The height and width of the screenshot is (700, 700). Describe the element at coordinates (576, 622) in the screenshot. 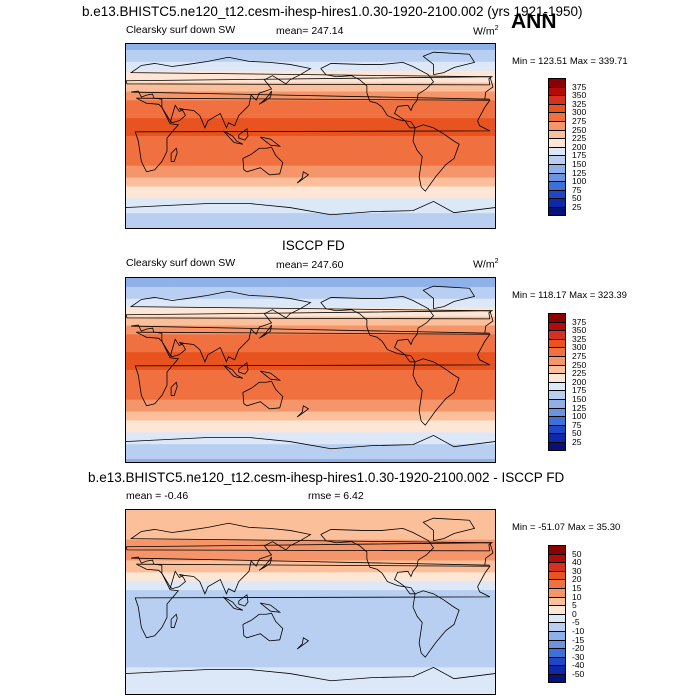

I see `colorbar-tick-label: -5` at that location.